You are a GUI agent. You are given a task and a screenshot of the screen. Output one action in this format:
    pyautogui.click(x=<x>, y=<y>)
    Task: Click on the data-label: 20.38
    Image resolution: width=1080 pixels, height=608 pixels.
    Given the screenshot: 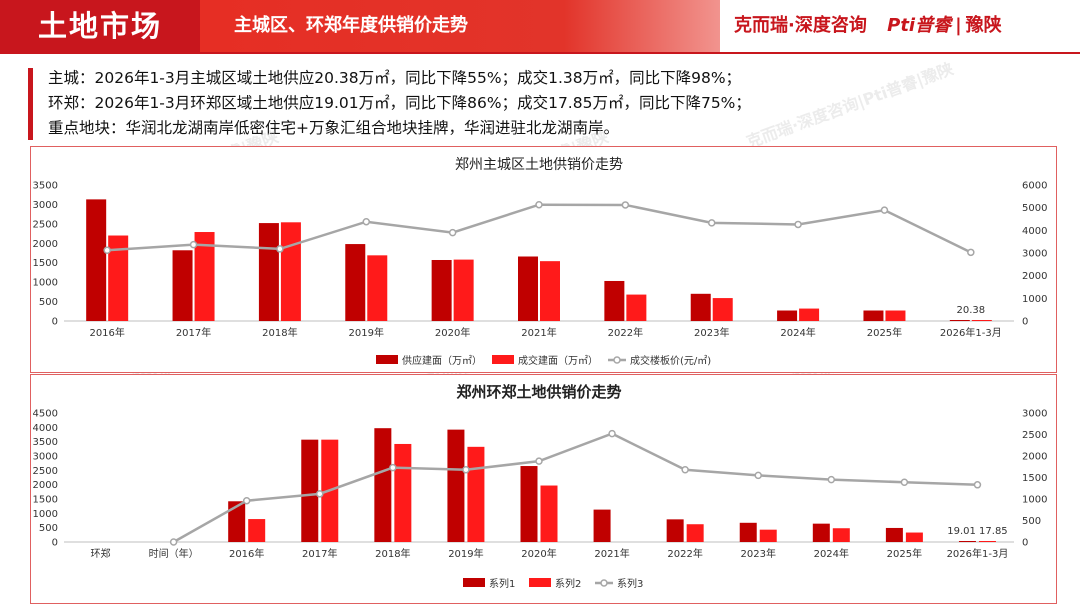 What is the action you would take?
    pyautogui.click(x=970, y=310)
    